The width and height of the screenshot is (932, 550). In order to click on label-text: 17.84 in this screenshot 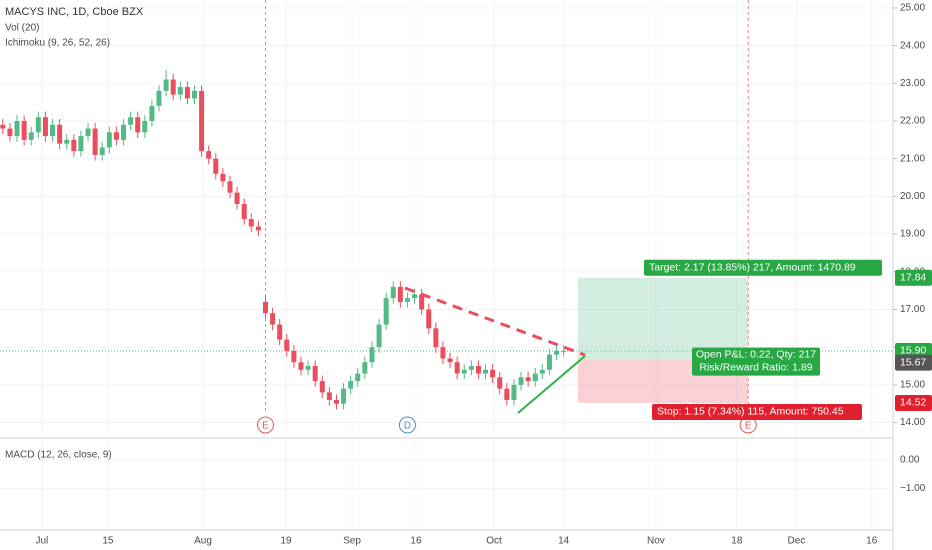, I will do `click(913, 278)`.